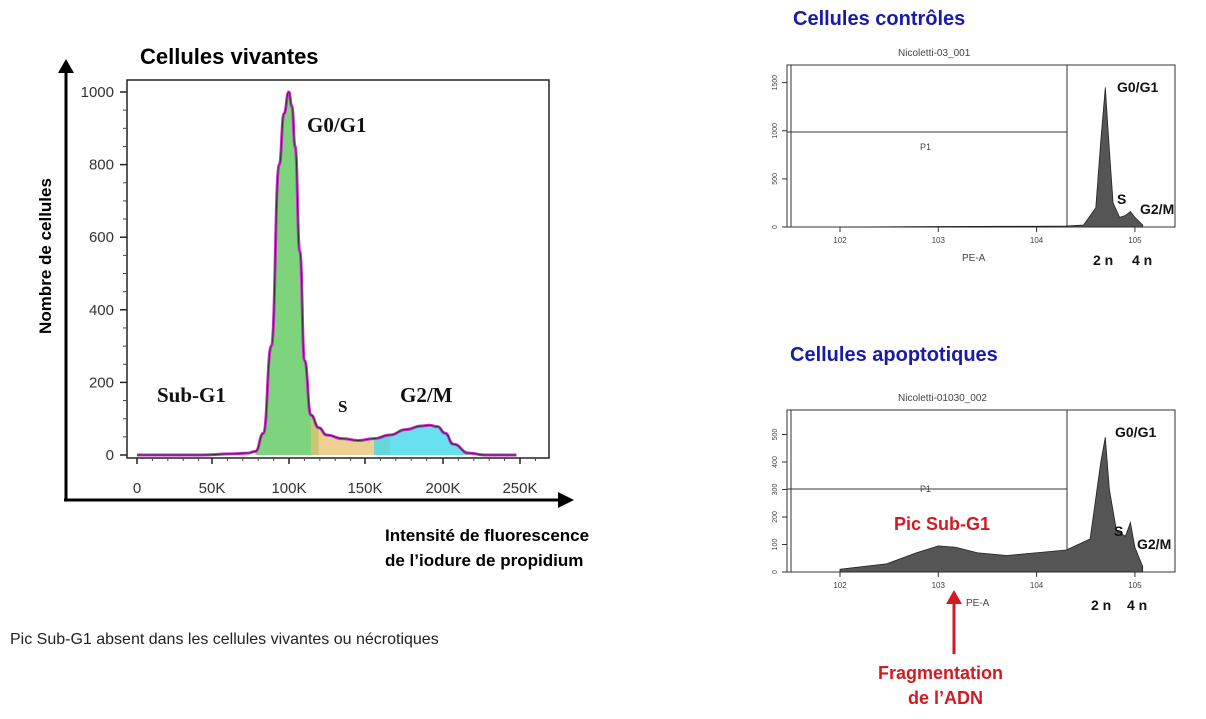 The image size is (1206, 719). I want to click on flow-y-tick-label: 300, so click(775, 490).